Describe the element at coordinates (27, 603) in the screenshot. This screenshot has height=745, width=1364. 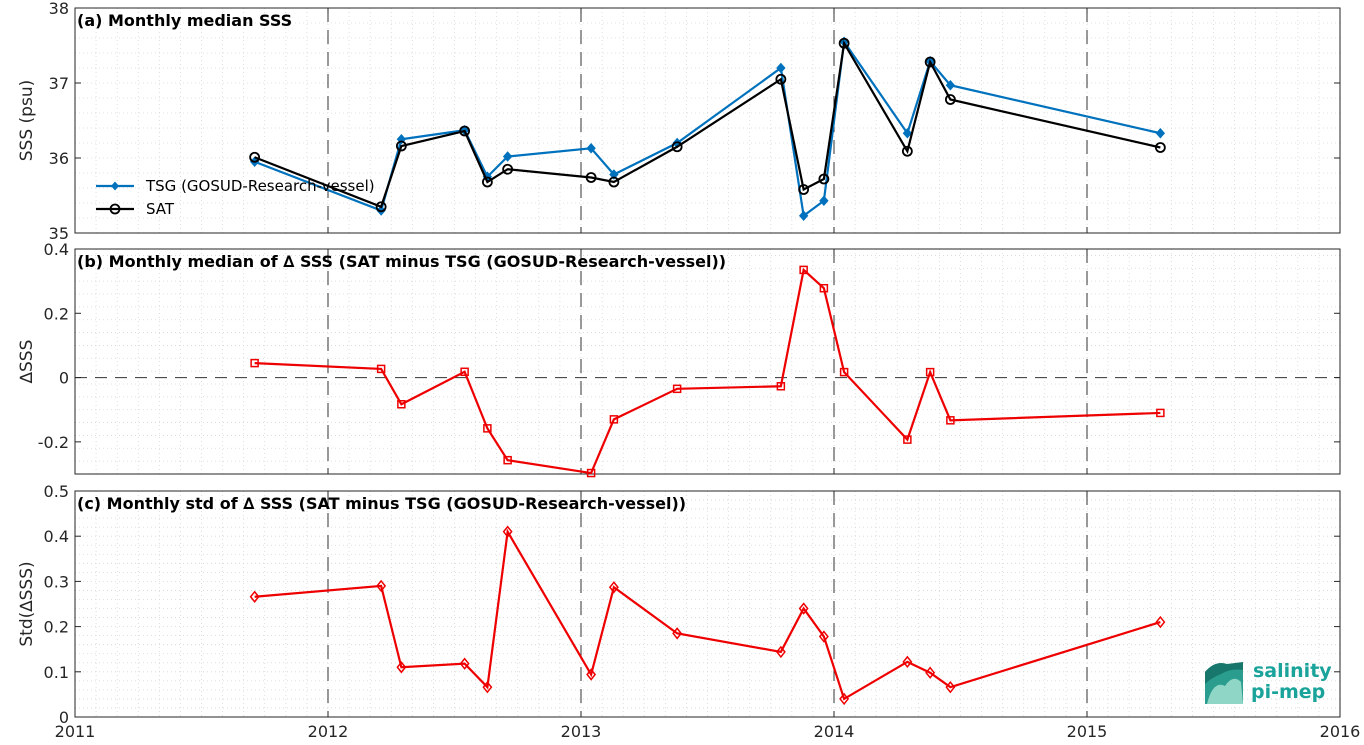
I see `y-axis-label: Std(∆SSS)` at that location.